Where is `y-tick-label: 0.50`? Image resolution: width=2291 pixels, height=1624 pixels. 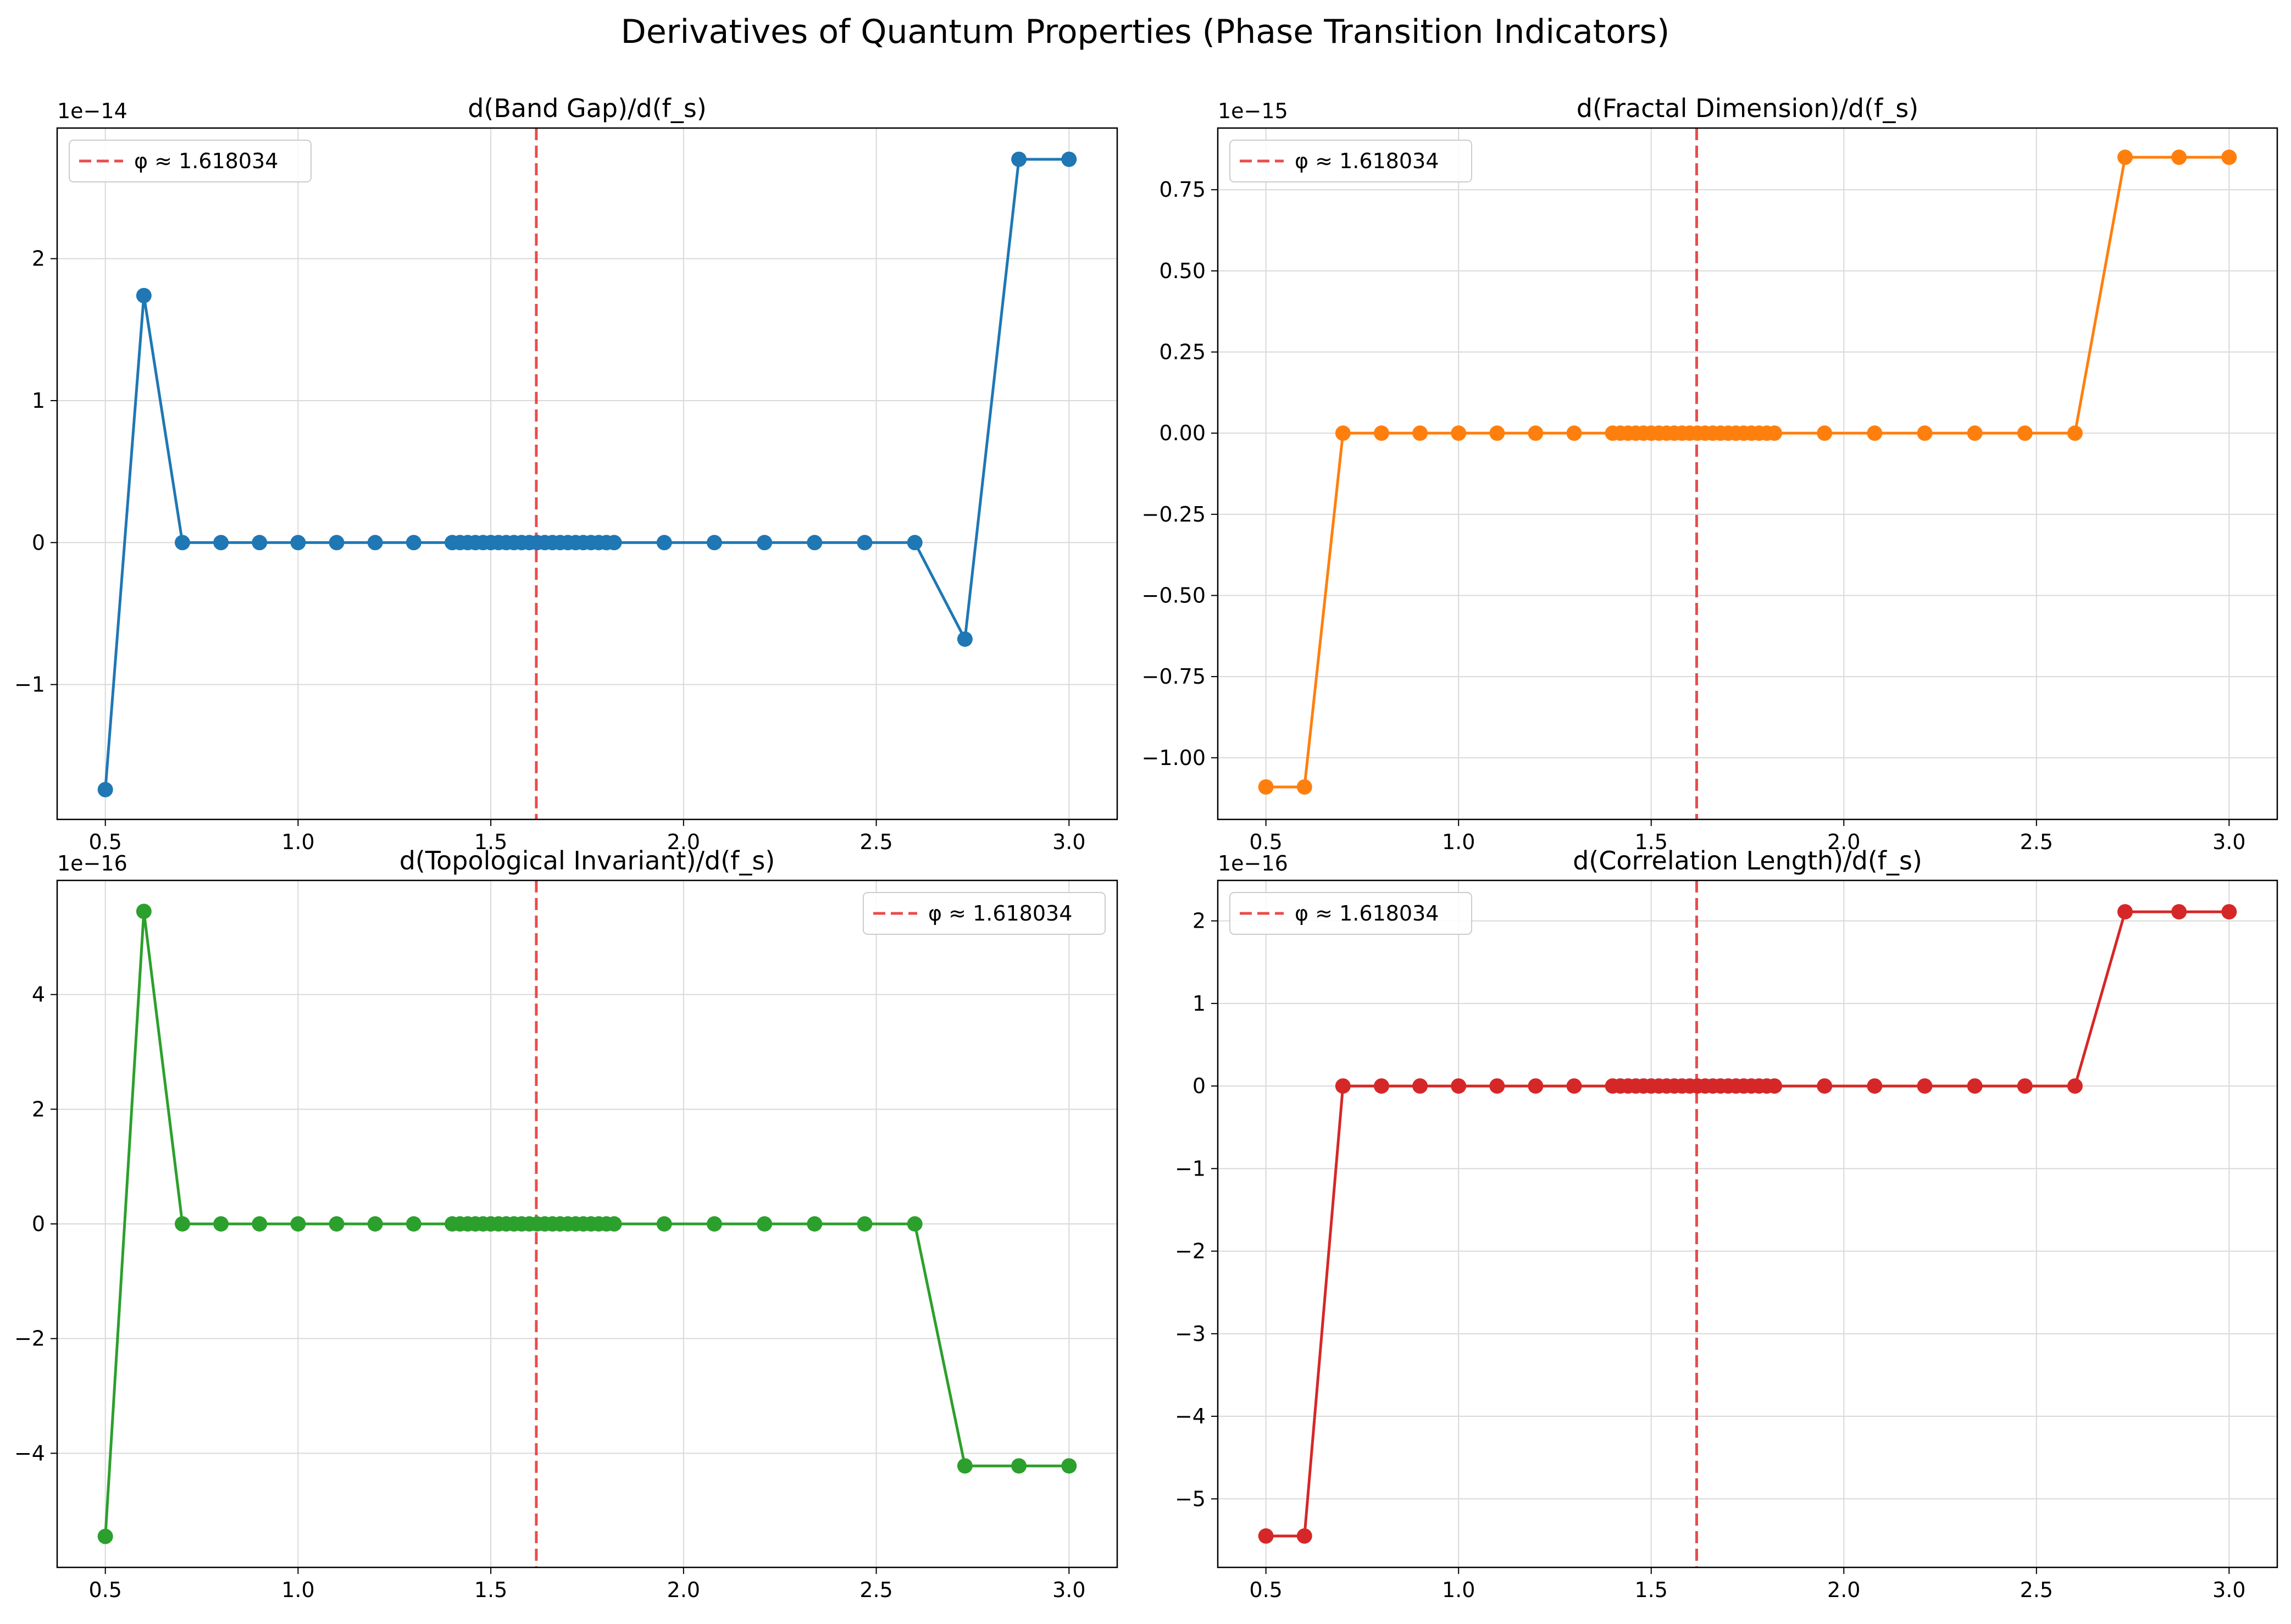 y-tick-label: 0.50 is located at coordinates (1183, 271).